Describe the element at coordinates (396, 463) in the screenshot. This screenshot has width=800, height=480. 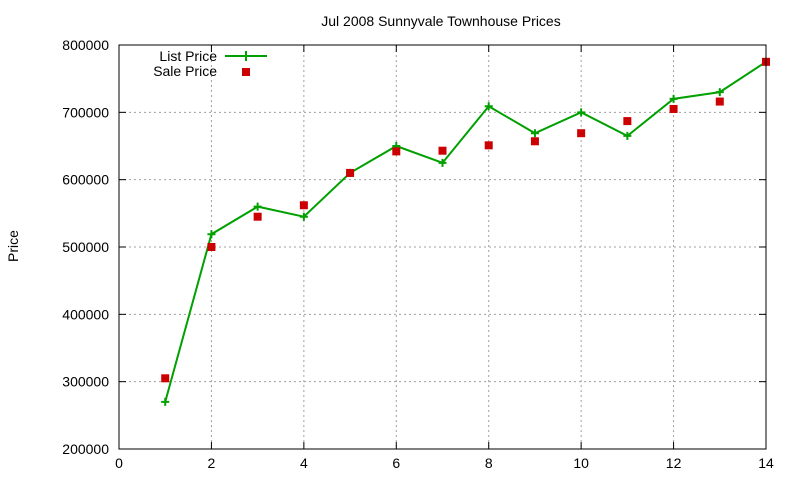
I see `x-tick-label: 6` at that location.